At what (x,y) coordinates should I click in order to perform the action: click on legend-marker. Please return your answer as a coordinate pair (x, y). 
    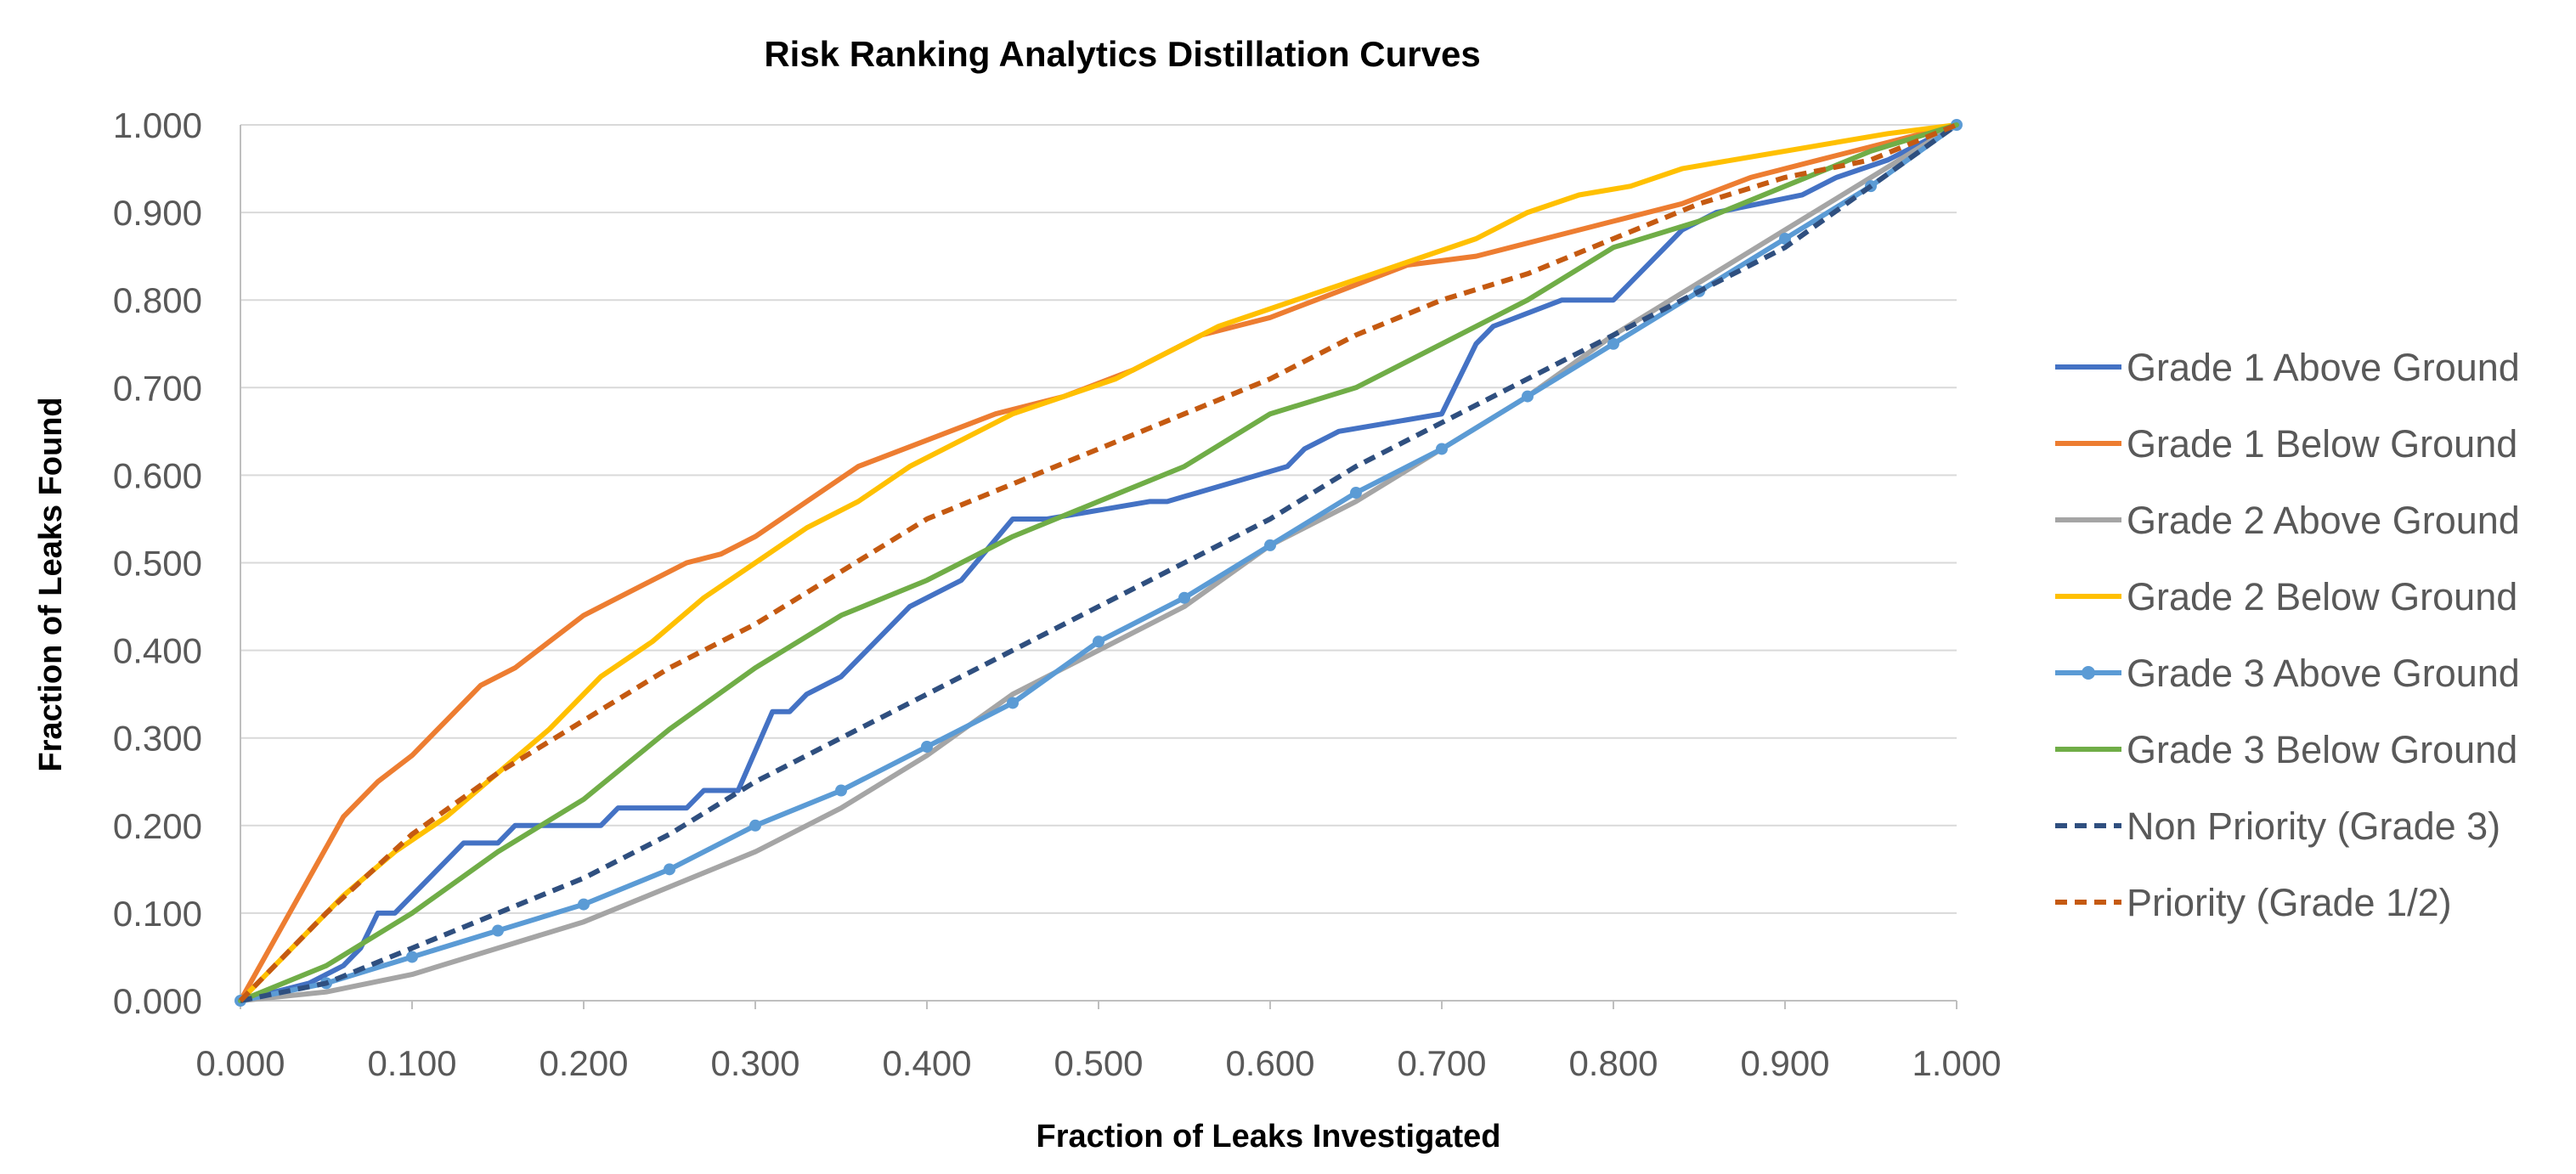
    Looking at the image, I should click on (2088, 673).